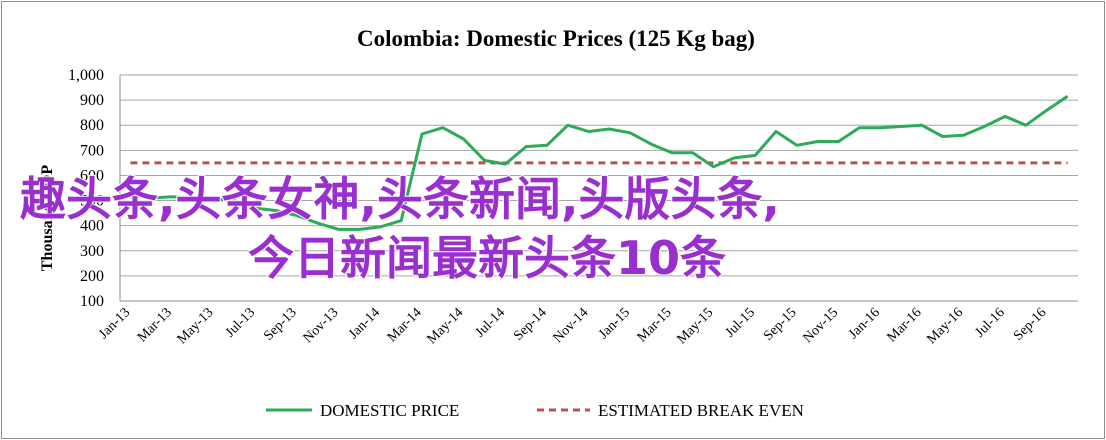  I want to click on x-tick-label: Jan-14, so click(364, 323).